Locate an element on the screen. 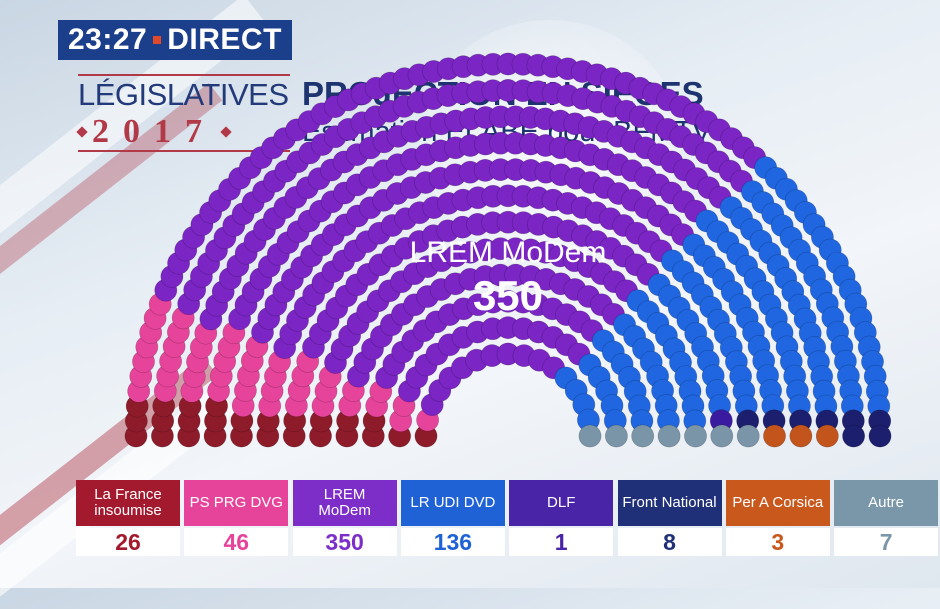 The height and width of the screenshot is (609, 940). legend-item: La France insoumise 26 is located at coordinates (128, 518).